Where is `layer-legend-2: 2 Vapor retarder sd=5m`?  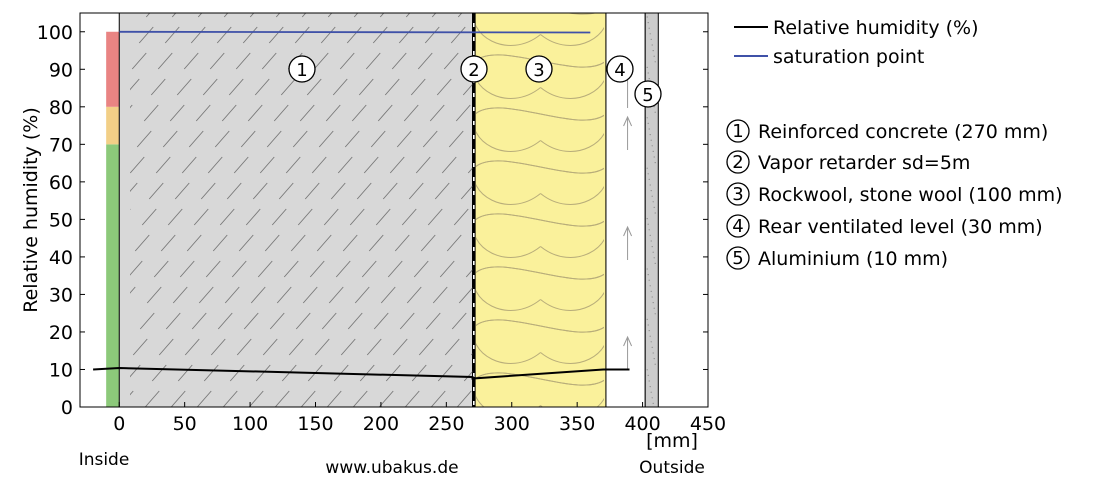 layer-legend-2: 2 Vapor retarder sd=5m is located at coordinates (848, 162).